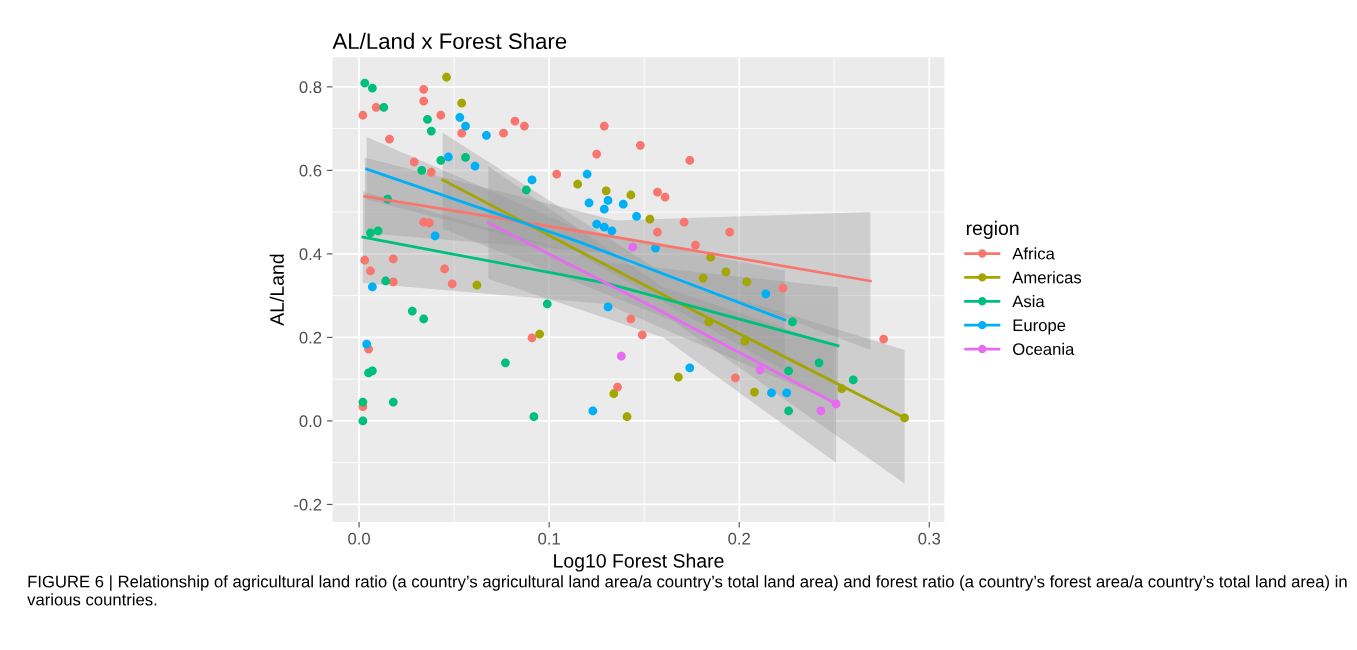  I want to click on legend-label: Africa, so click(1033, 253).